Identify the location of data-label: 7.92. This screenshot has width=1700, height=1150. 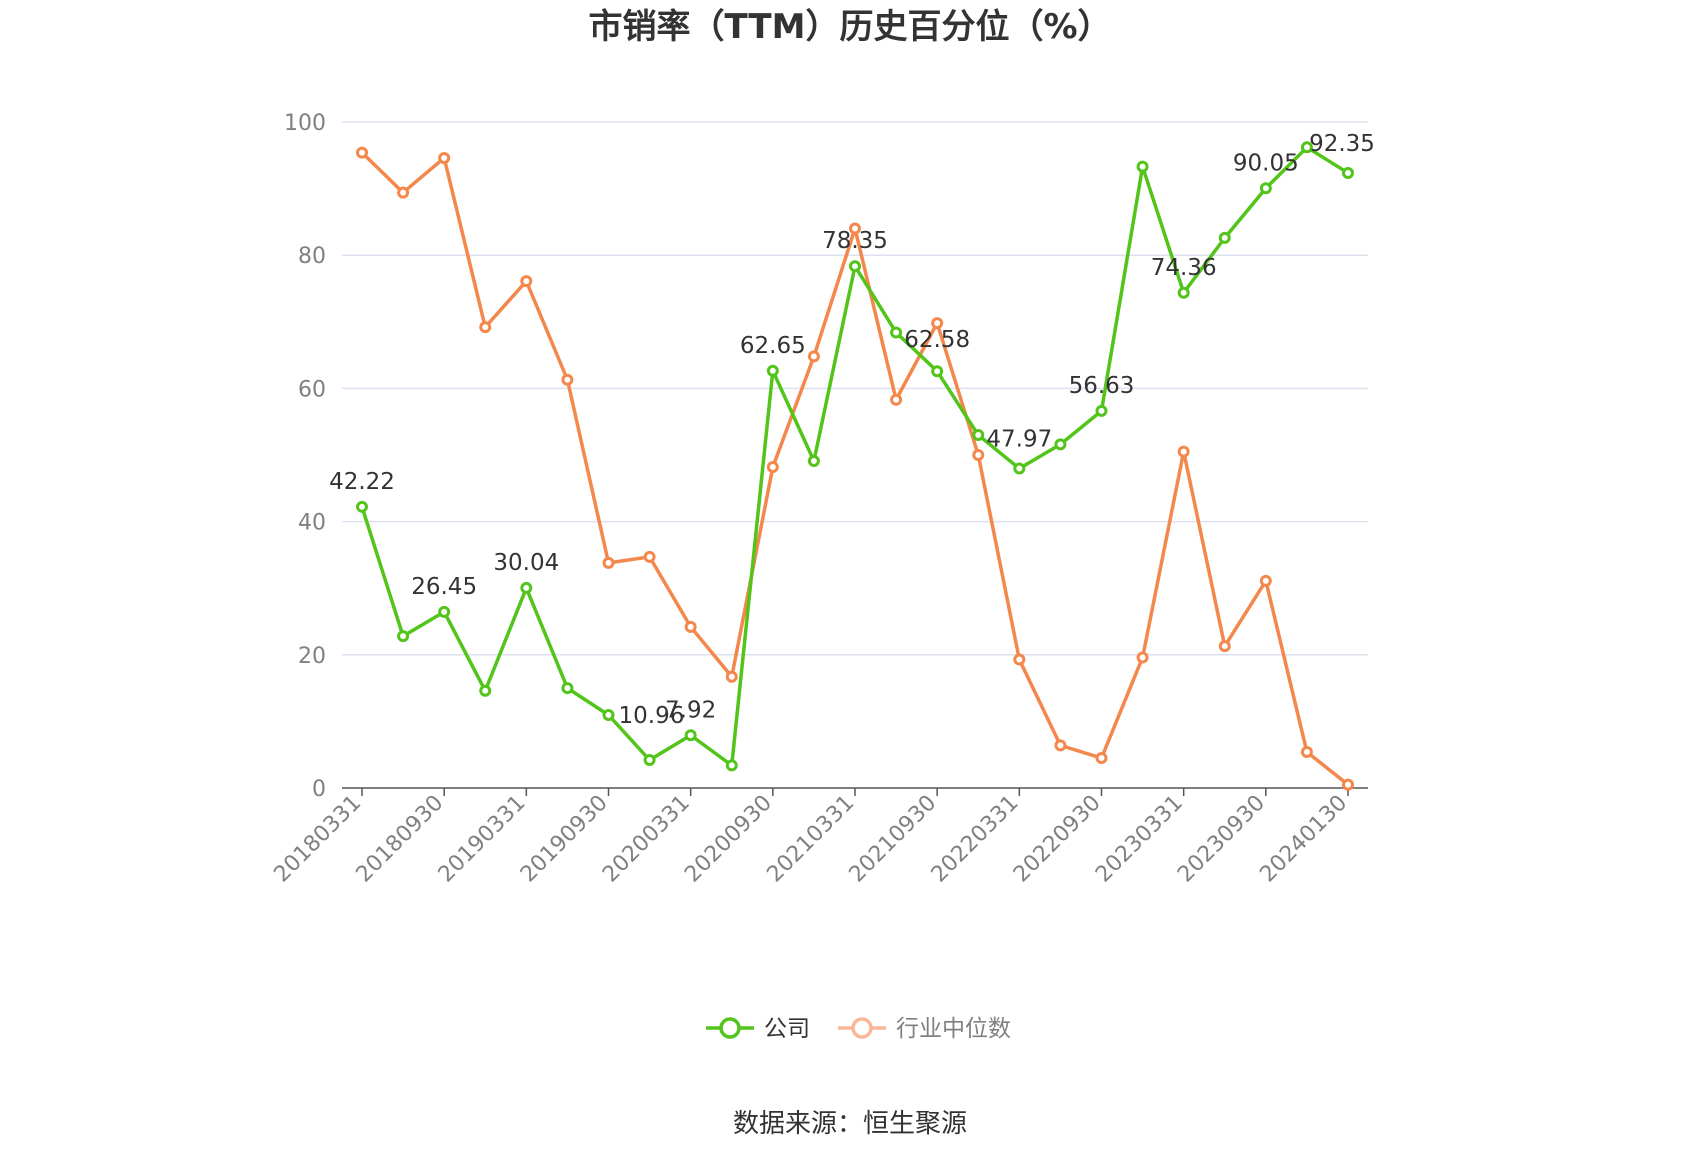
(690, 710).